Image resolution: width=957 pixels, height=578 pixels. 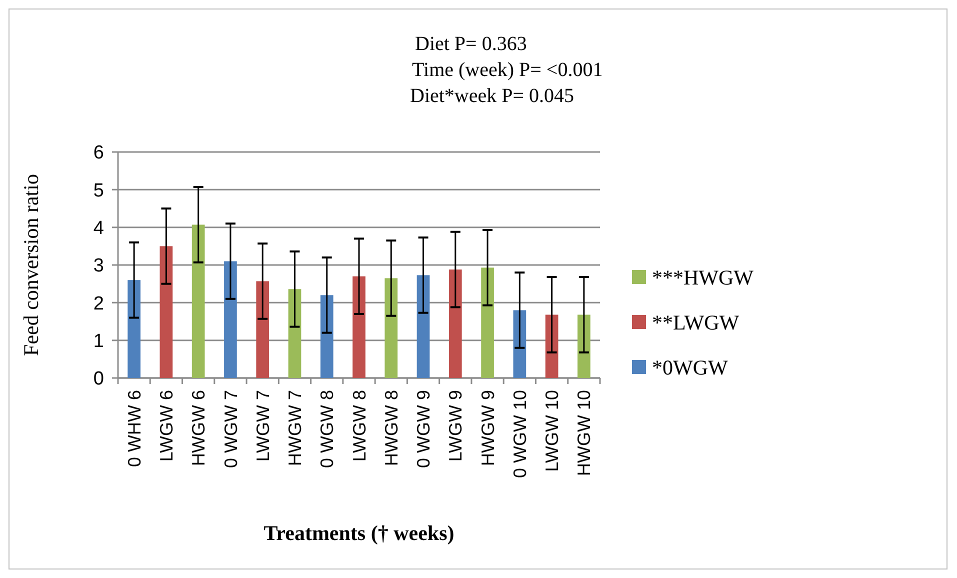 What do you see at coordinates (98, 153) in the screenshot?
I see `y-tick-label: 6` at bounding box center [98, 153].